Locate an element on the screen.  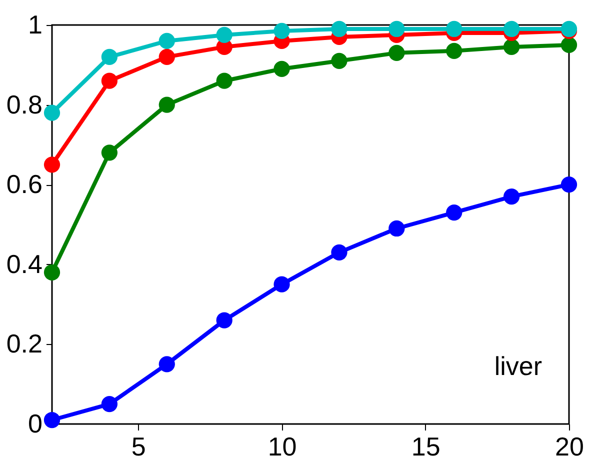
annotation: liver is located at coordinates (518, 366).